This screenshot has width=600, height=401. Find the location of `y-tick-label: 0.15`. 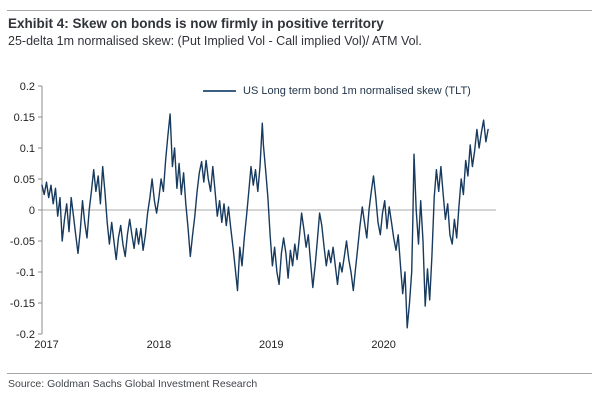

y-tick-label: 0.15 is located at coordinates (24, 118).